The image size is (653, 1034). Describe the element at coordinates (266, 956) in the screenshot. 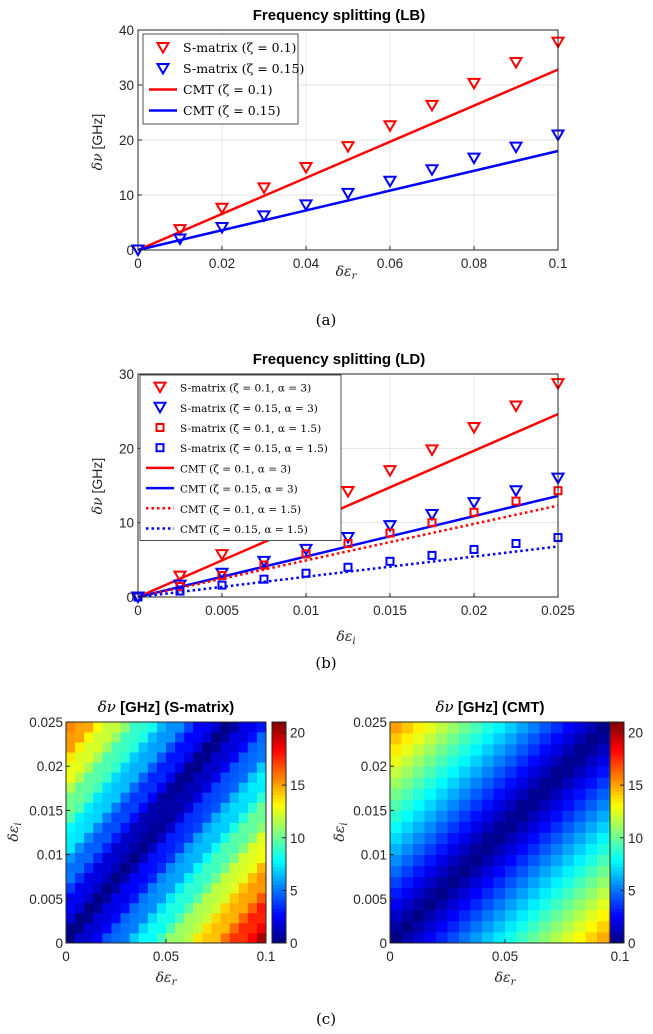

I see `panel-c1-xtick-label: 0.1` at that location.